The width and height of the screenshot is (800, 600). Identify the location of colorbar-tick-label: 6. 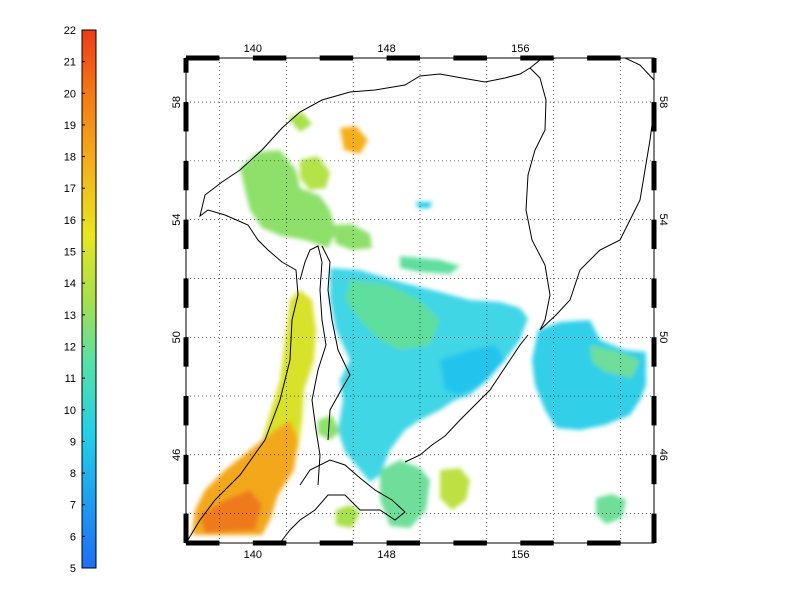
(73, 537).